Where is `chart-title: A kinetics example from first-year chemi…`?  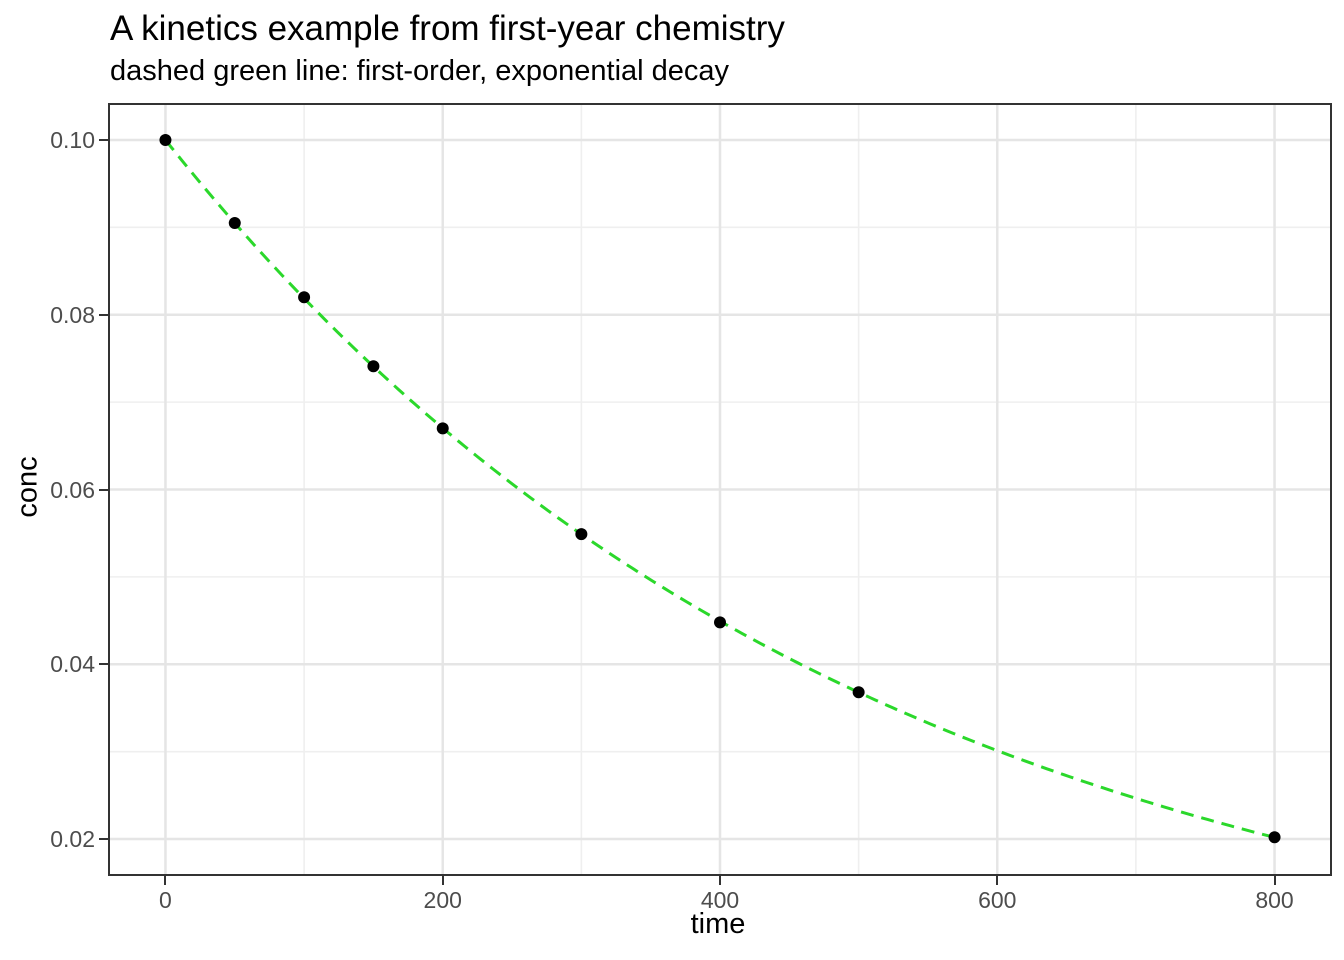
chart-title: A kinetics example from first-year chemi… is located at coordinates (447, 28).